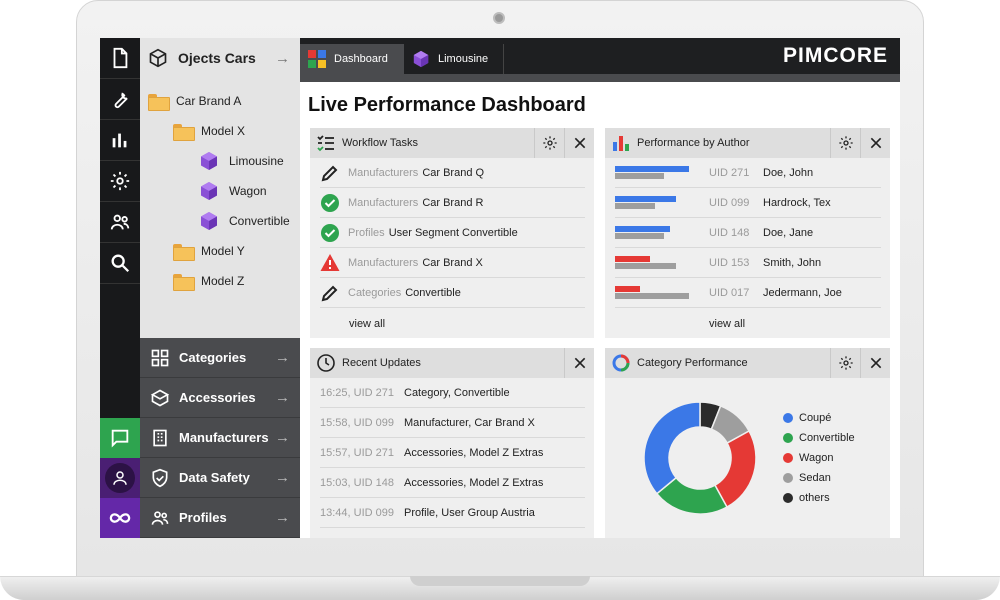  What do you see at coordinates (807, 478) in the screenshot?
I see `legend-item-sedan: Sedan` at bounding box center [807, 478].